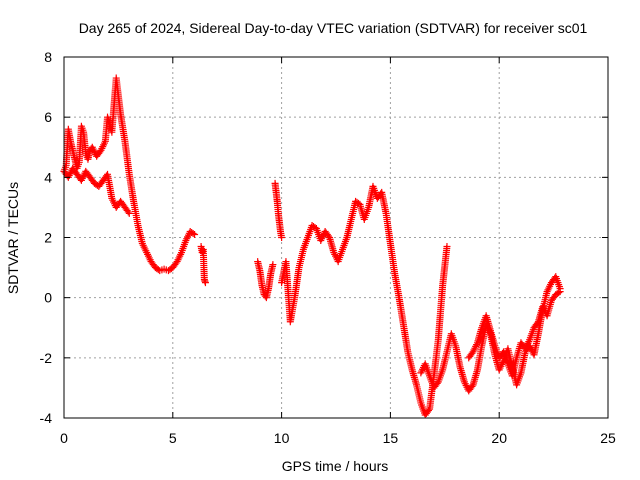  What do you see at coordinates (46, 418) in the screenshot?
I see `y-tick-label: -4` at bounding box center [46, 418].